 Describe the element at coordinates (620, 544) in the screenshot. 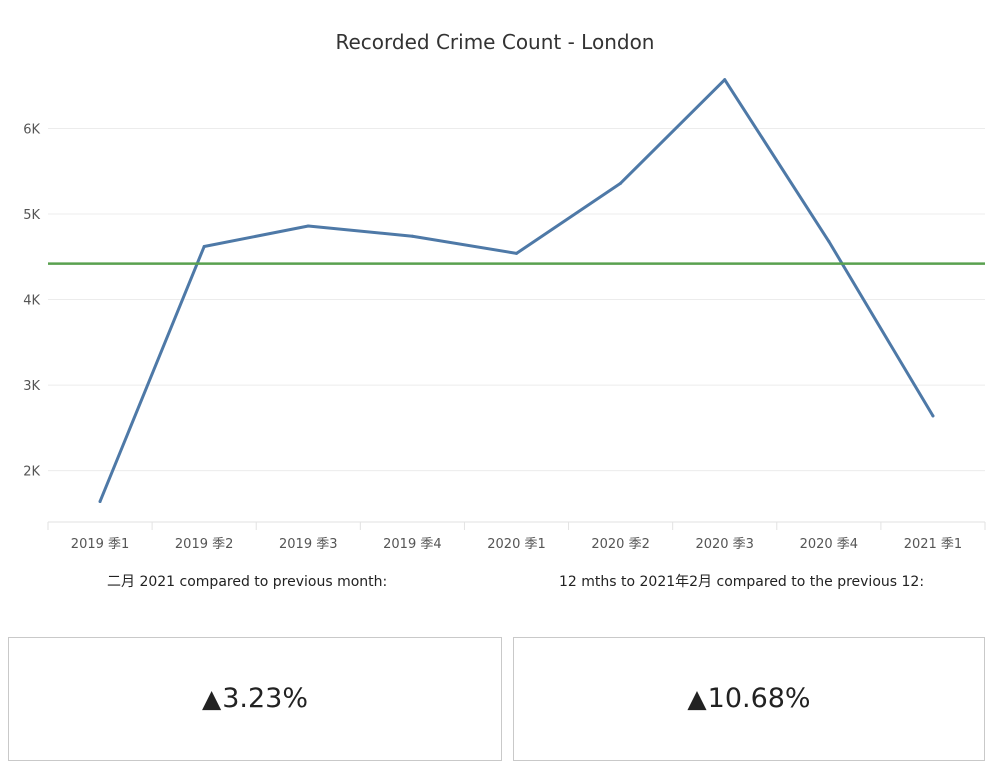

I see `x-tick-label: 2020 季2` at that location.